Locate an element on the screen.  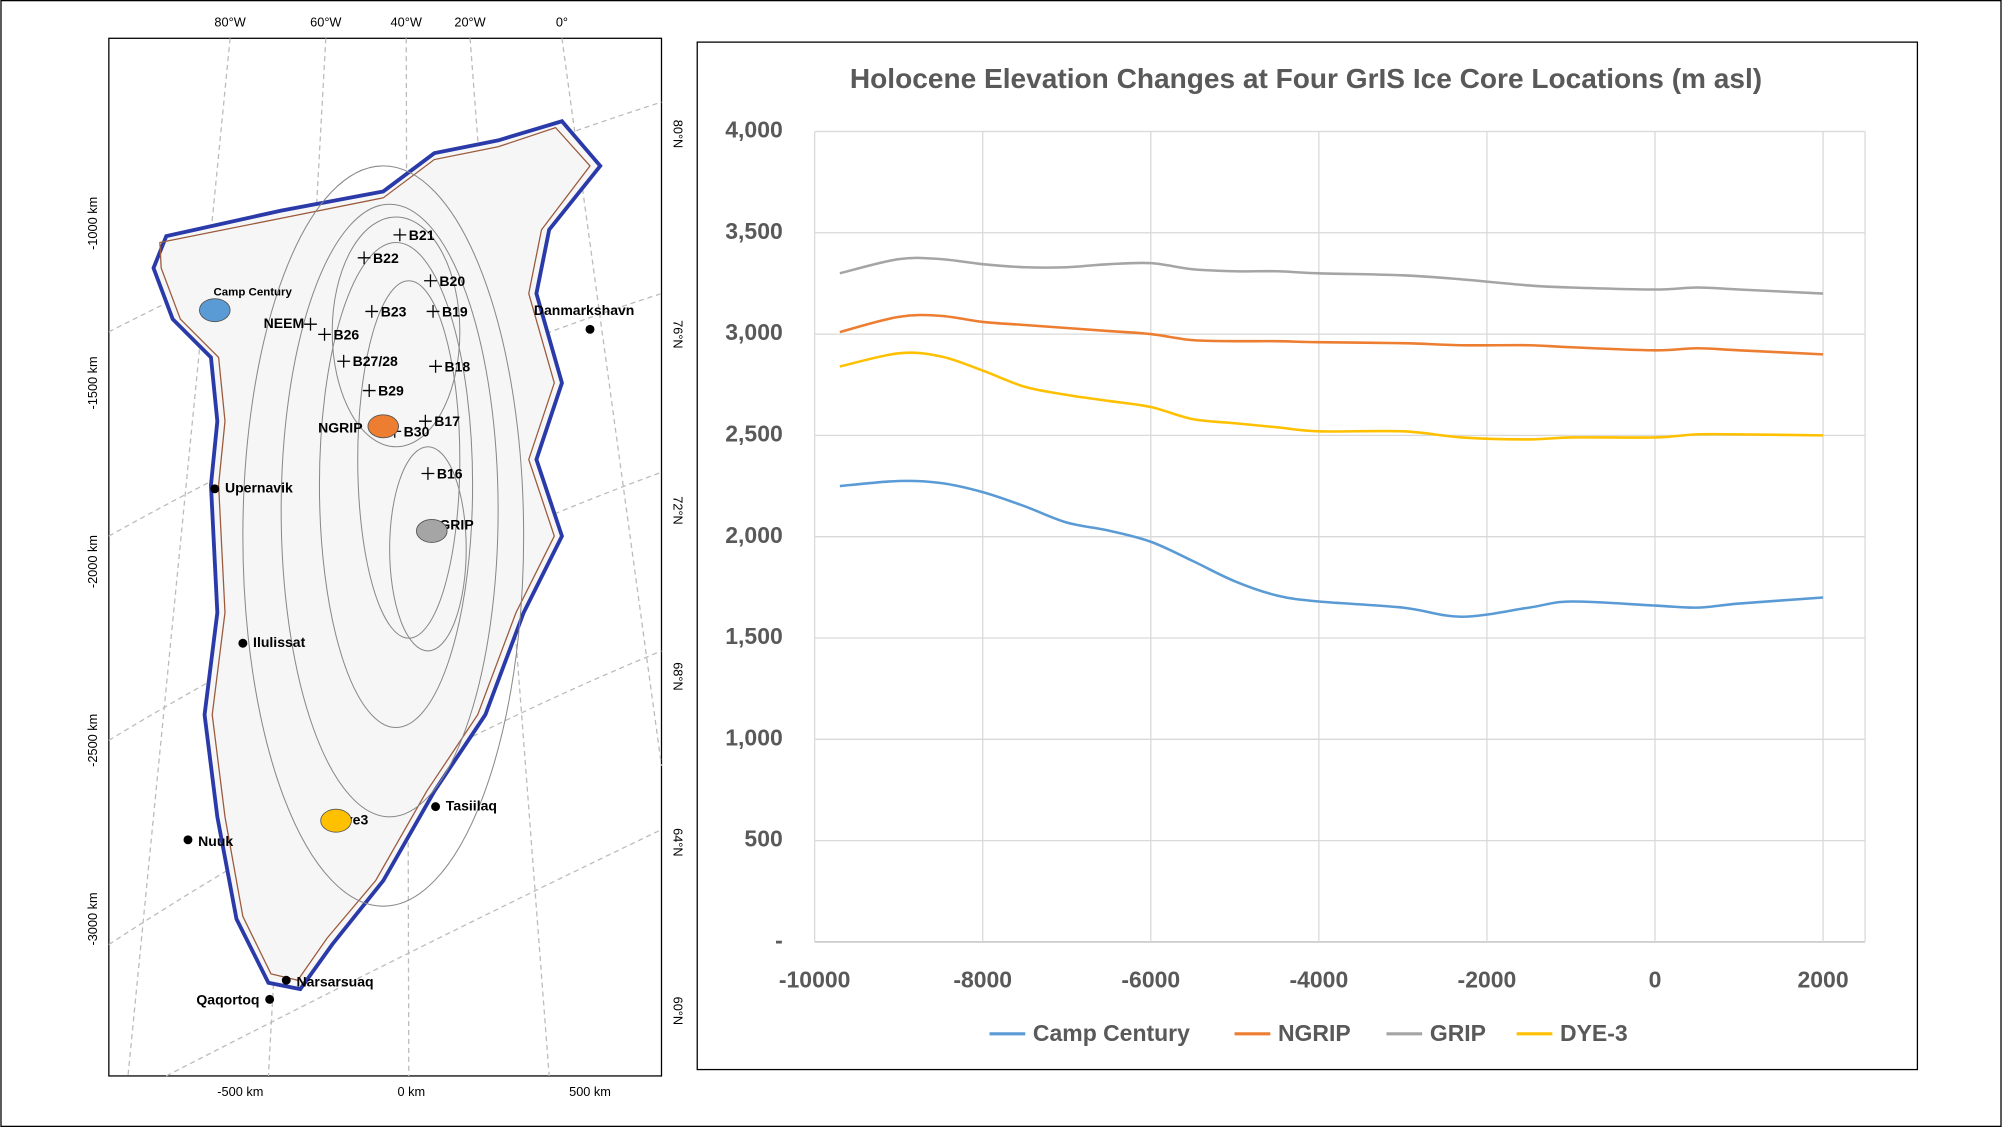
longitude-label: 0° is located at coordinates (562, 21).